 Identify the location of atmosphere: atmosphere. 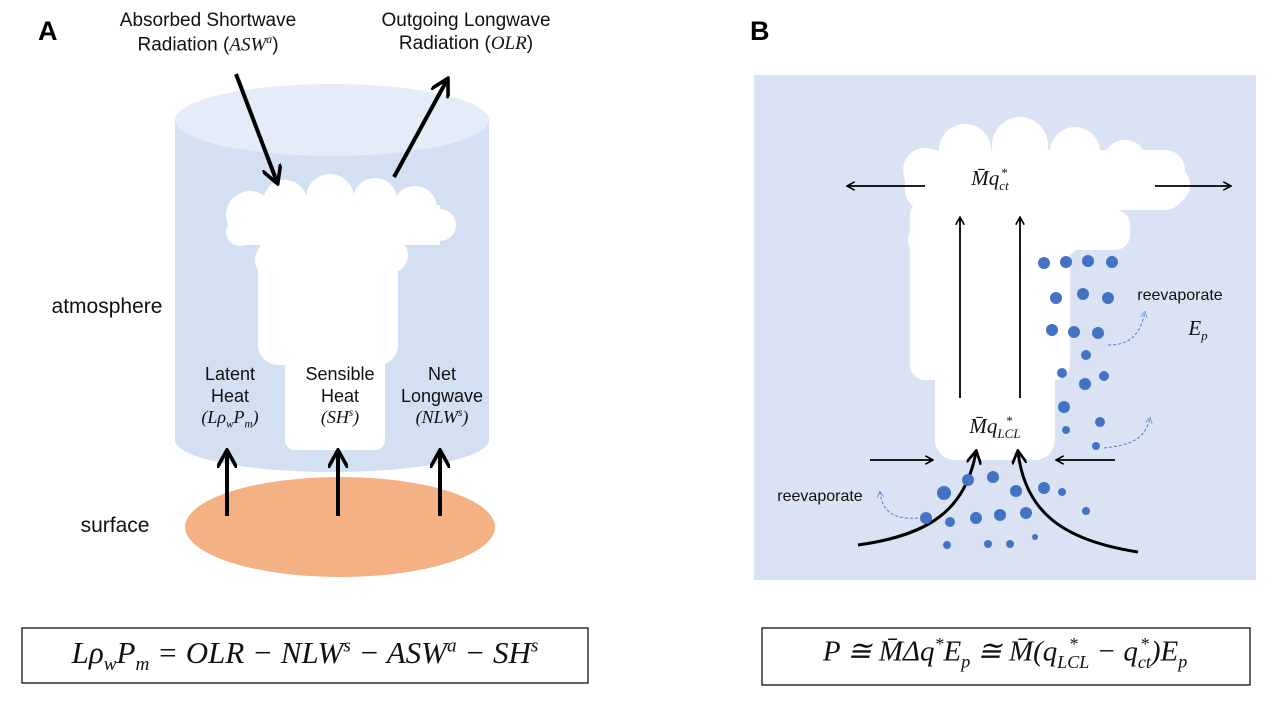
(107, 306).